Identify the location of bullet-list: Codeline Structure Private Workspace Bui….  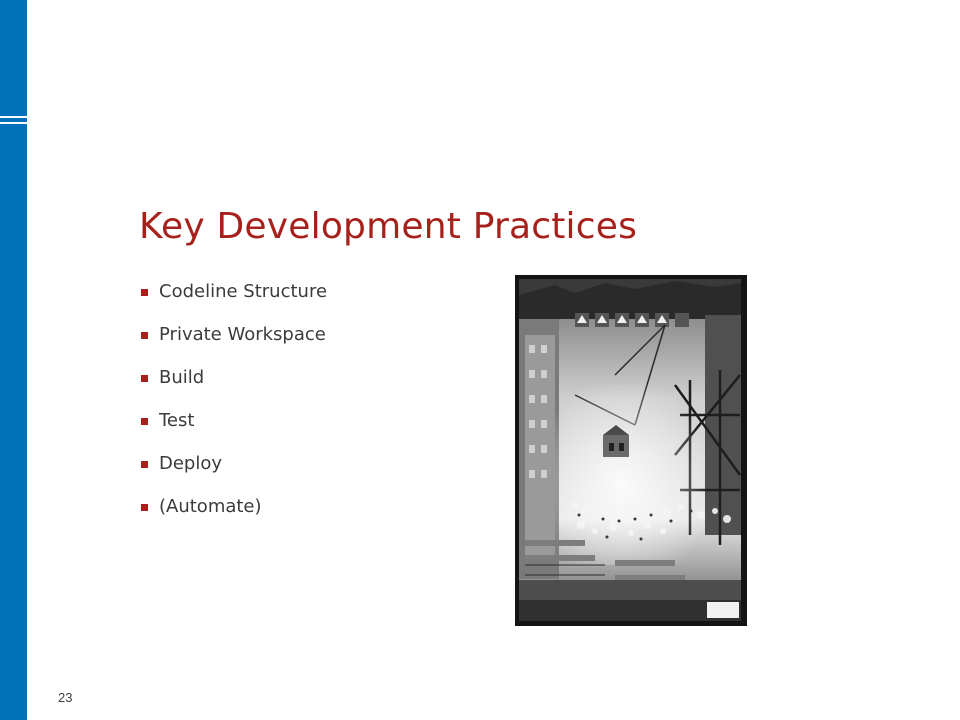
(234, 409).